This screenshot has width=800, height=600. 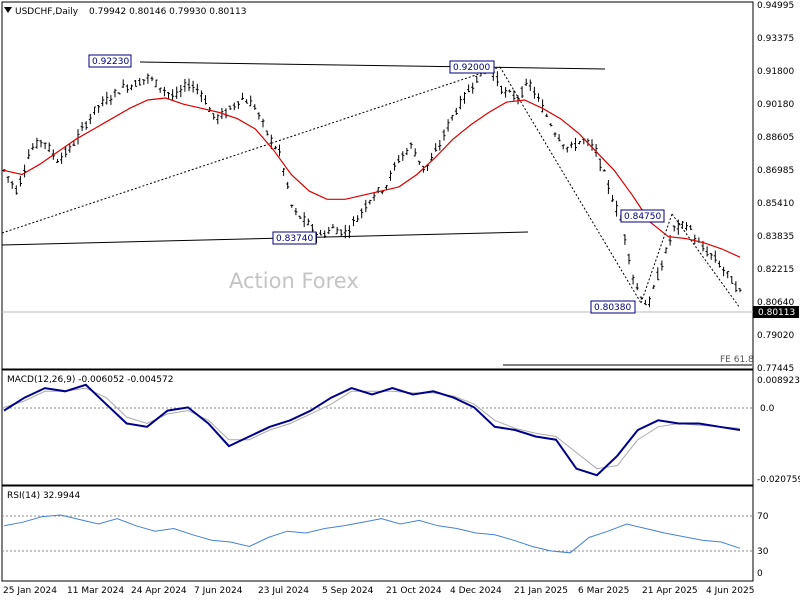 I want to click on price-y-tick: 0.86985, so click(x=775, y=171).